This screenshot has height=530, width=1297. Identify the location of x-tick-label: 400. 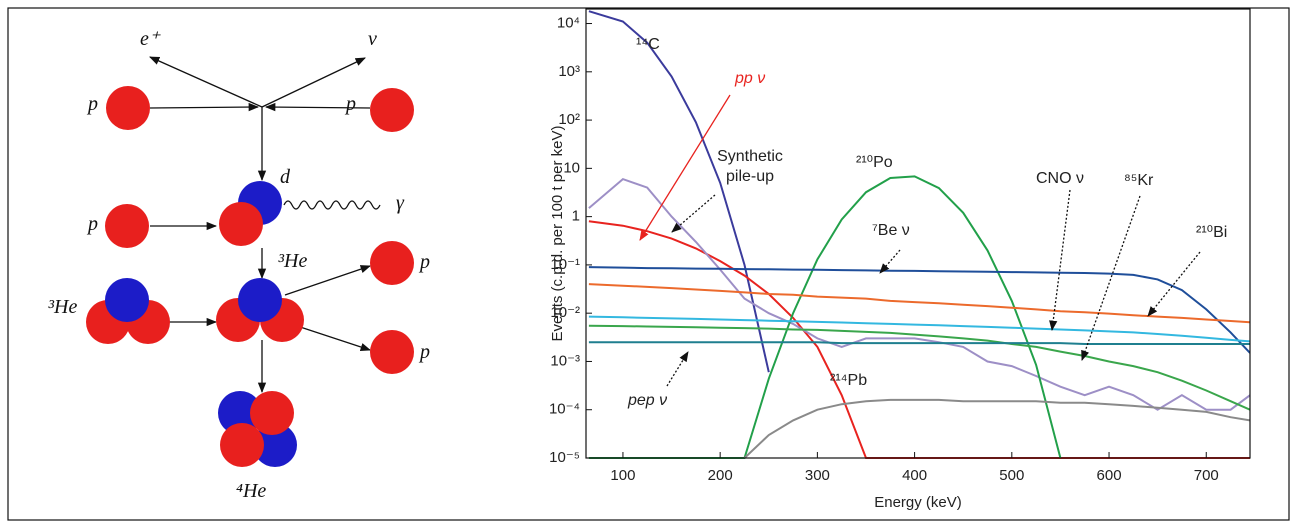
(914, 475).